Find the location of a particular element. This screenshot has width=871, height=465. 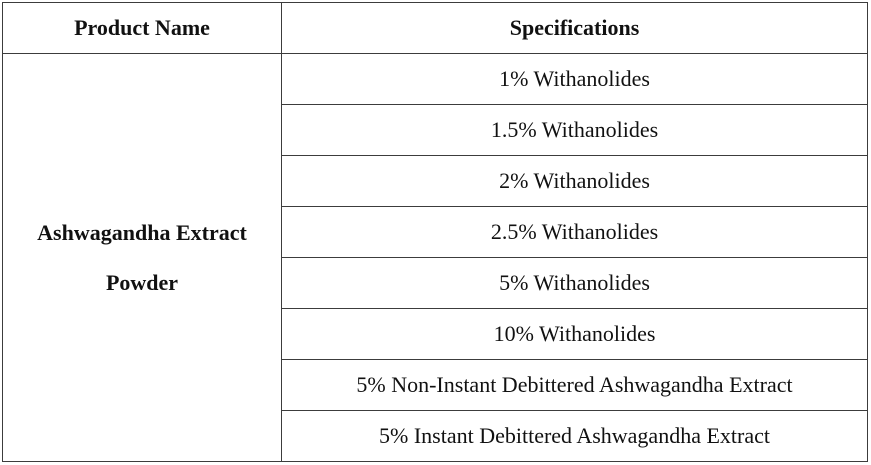

spec-cell: 2.5% Withanolides is located at coordinates (574, 232).